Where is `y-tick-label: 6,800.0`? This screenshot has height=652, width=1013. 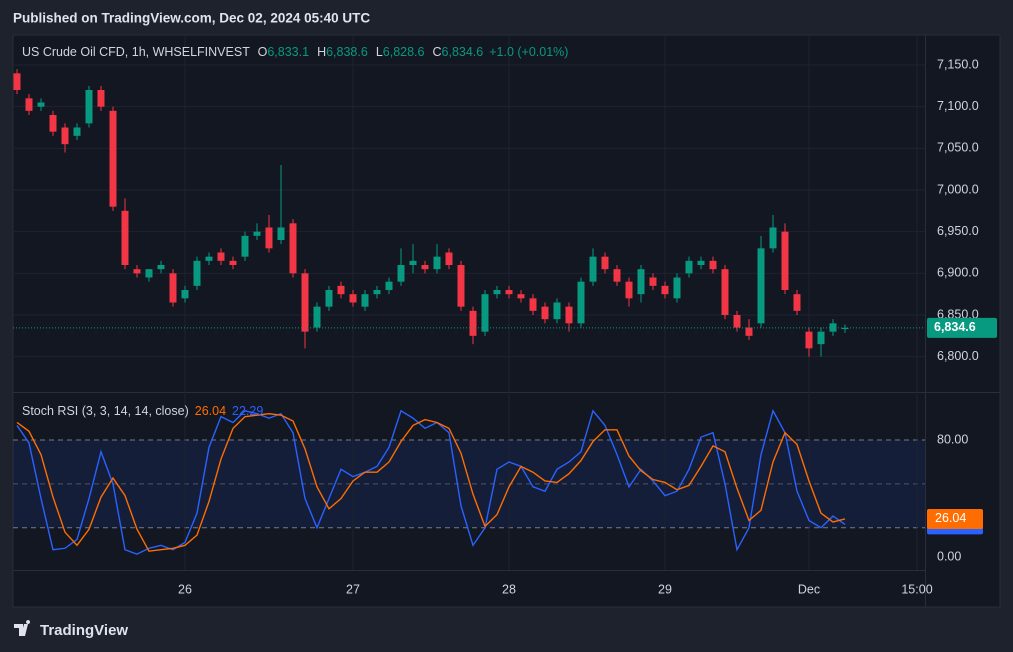 y-tick-label: 6,800.0 is located at coordinates (958, 356).